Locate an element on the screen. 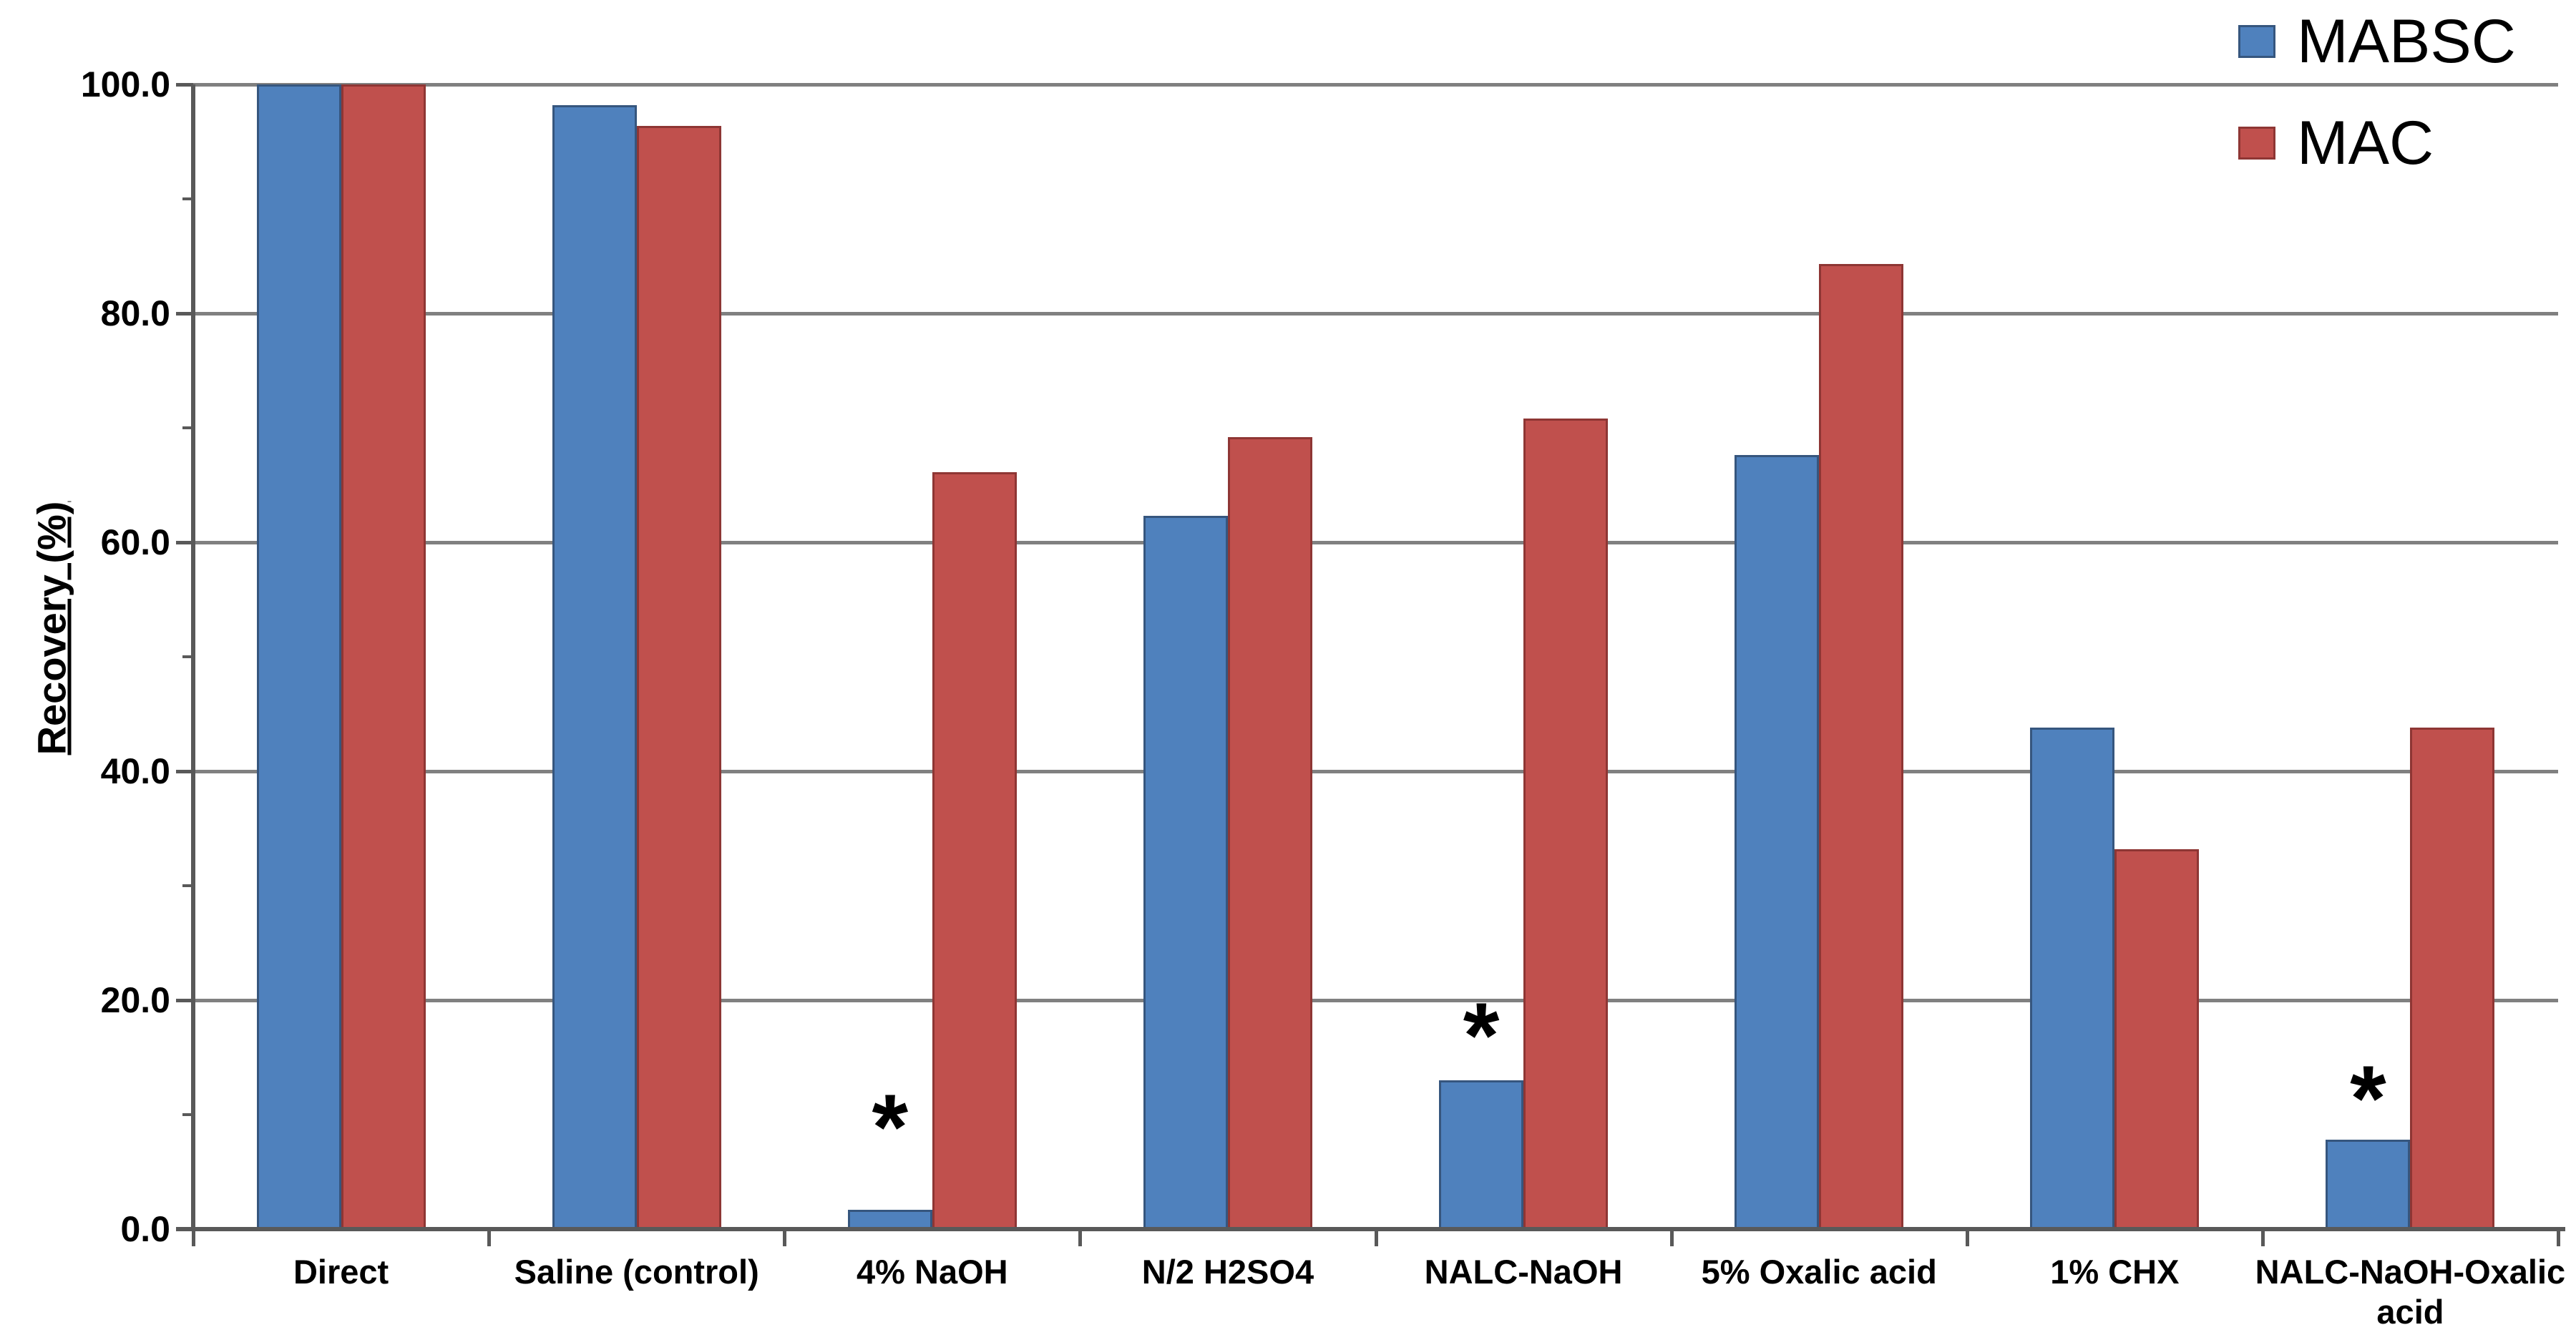 The height and width of the screenshot is (1340, 2576). x-tick-label: Direct is located at coordinates (341, 1272).